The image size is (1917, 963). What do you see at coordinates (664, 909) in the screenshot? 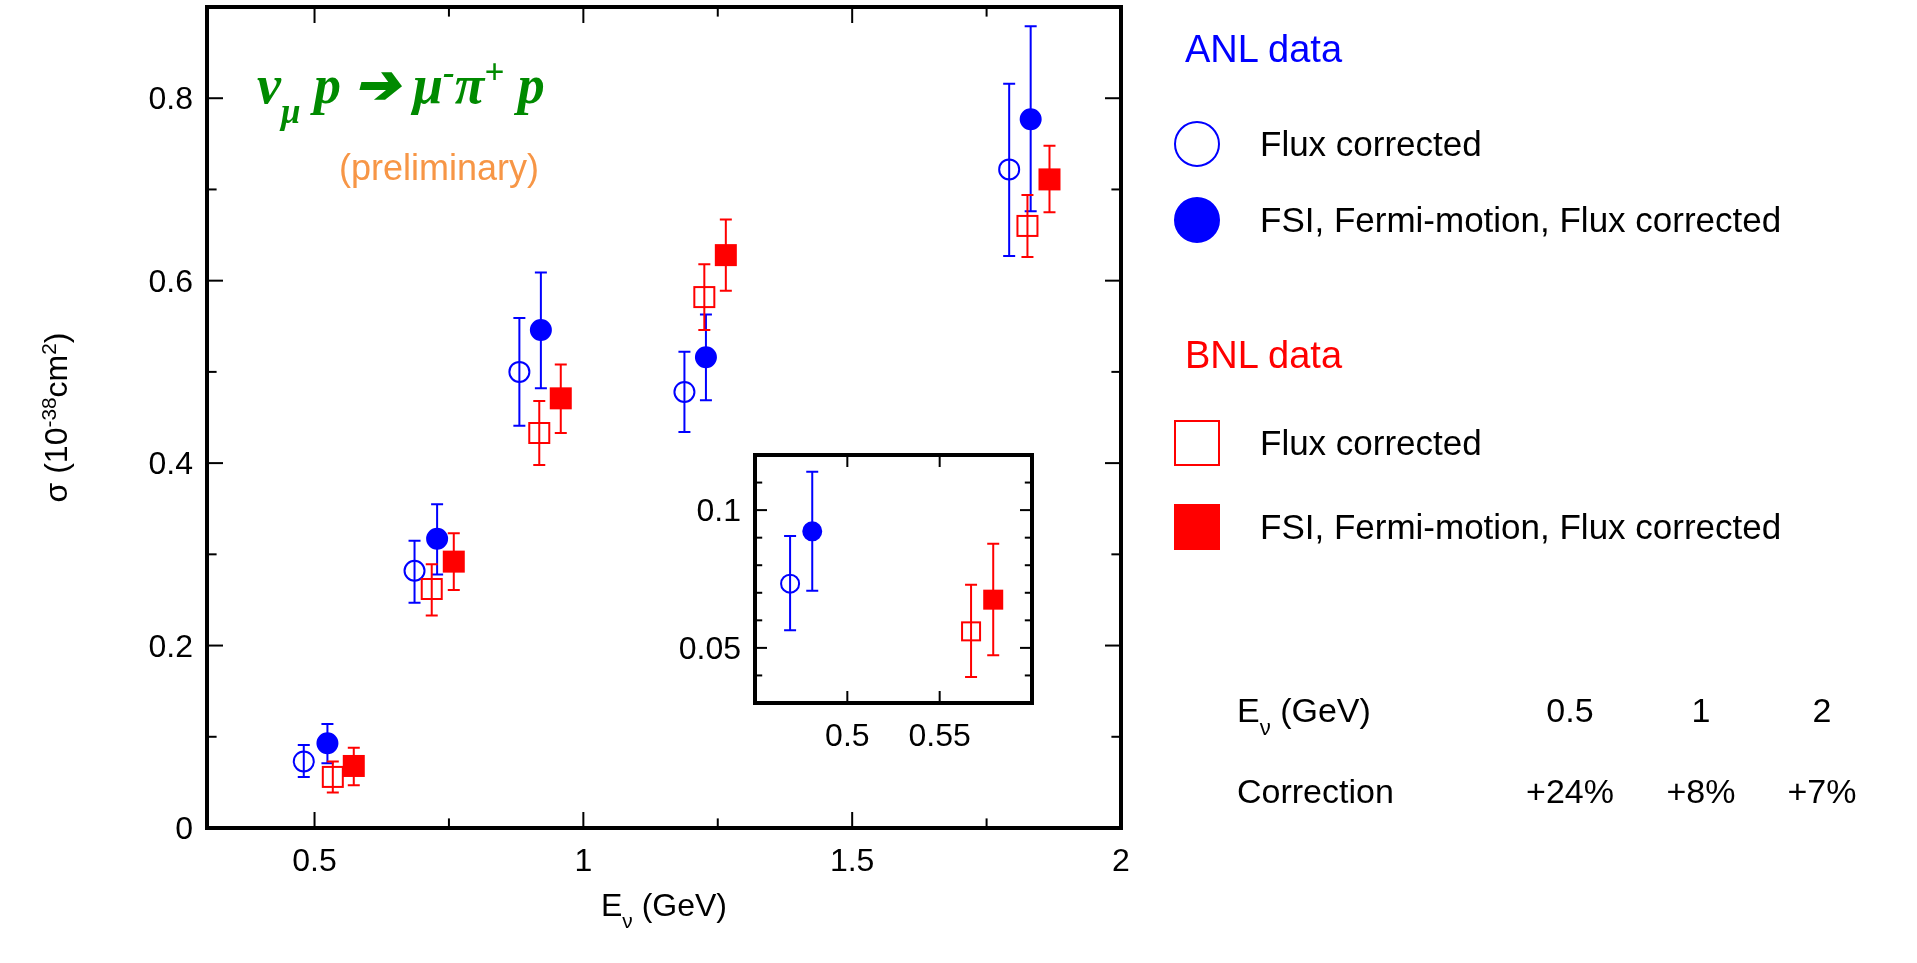
I see `x-axis-title: E$_{ν}$ (GeV)` at bounding box center [664, 909].